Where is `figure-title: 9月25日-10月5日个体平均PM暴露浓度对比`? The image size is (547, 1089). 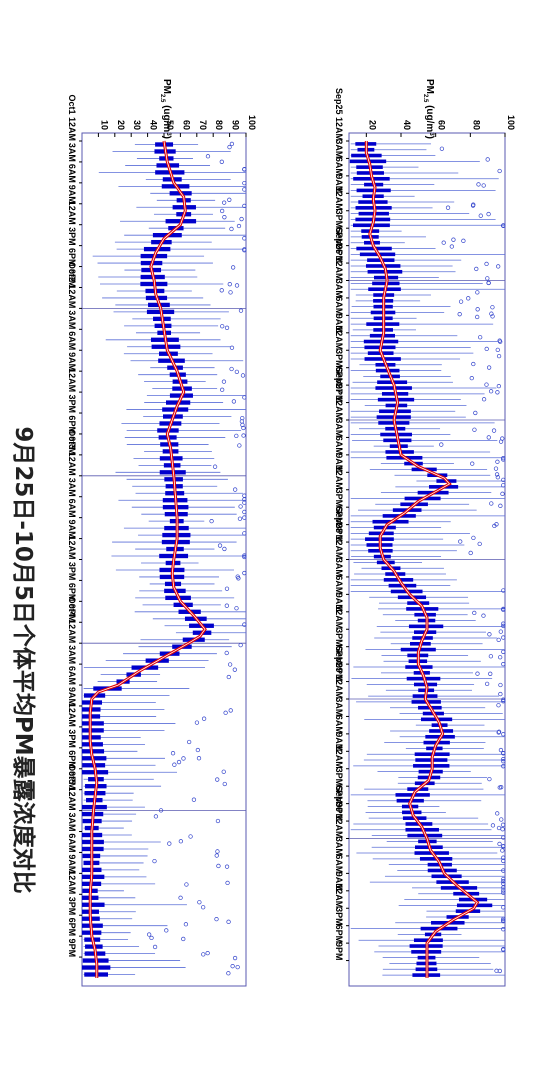
figure-title: 9月25日-10月5日个体平均PM暴露浓度对比 is located at coordinates (23, 659).